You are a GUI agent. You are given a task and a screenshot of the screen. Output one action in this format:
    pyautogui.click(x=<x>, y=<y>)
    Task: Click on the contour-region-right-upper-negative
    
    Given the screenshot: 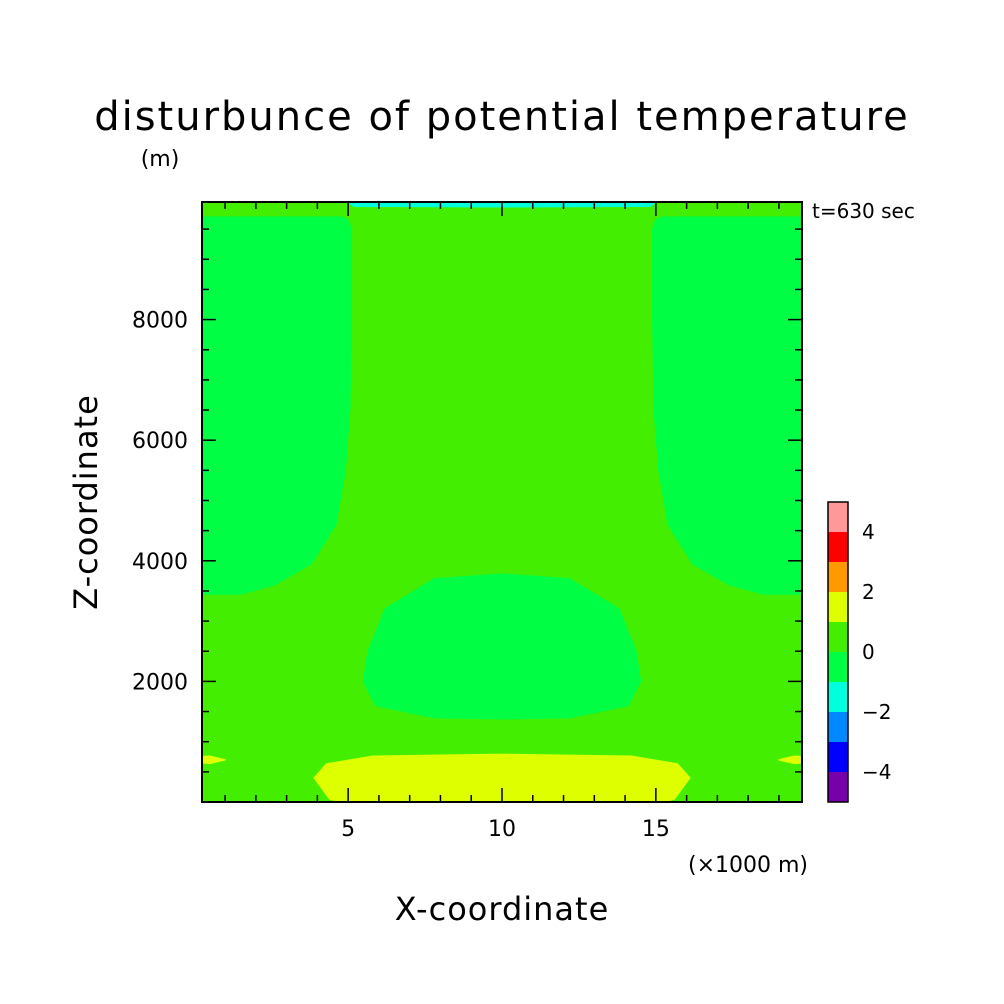 What is the action you would take?
    pyautogui.click(x=727, y=405)
    